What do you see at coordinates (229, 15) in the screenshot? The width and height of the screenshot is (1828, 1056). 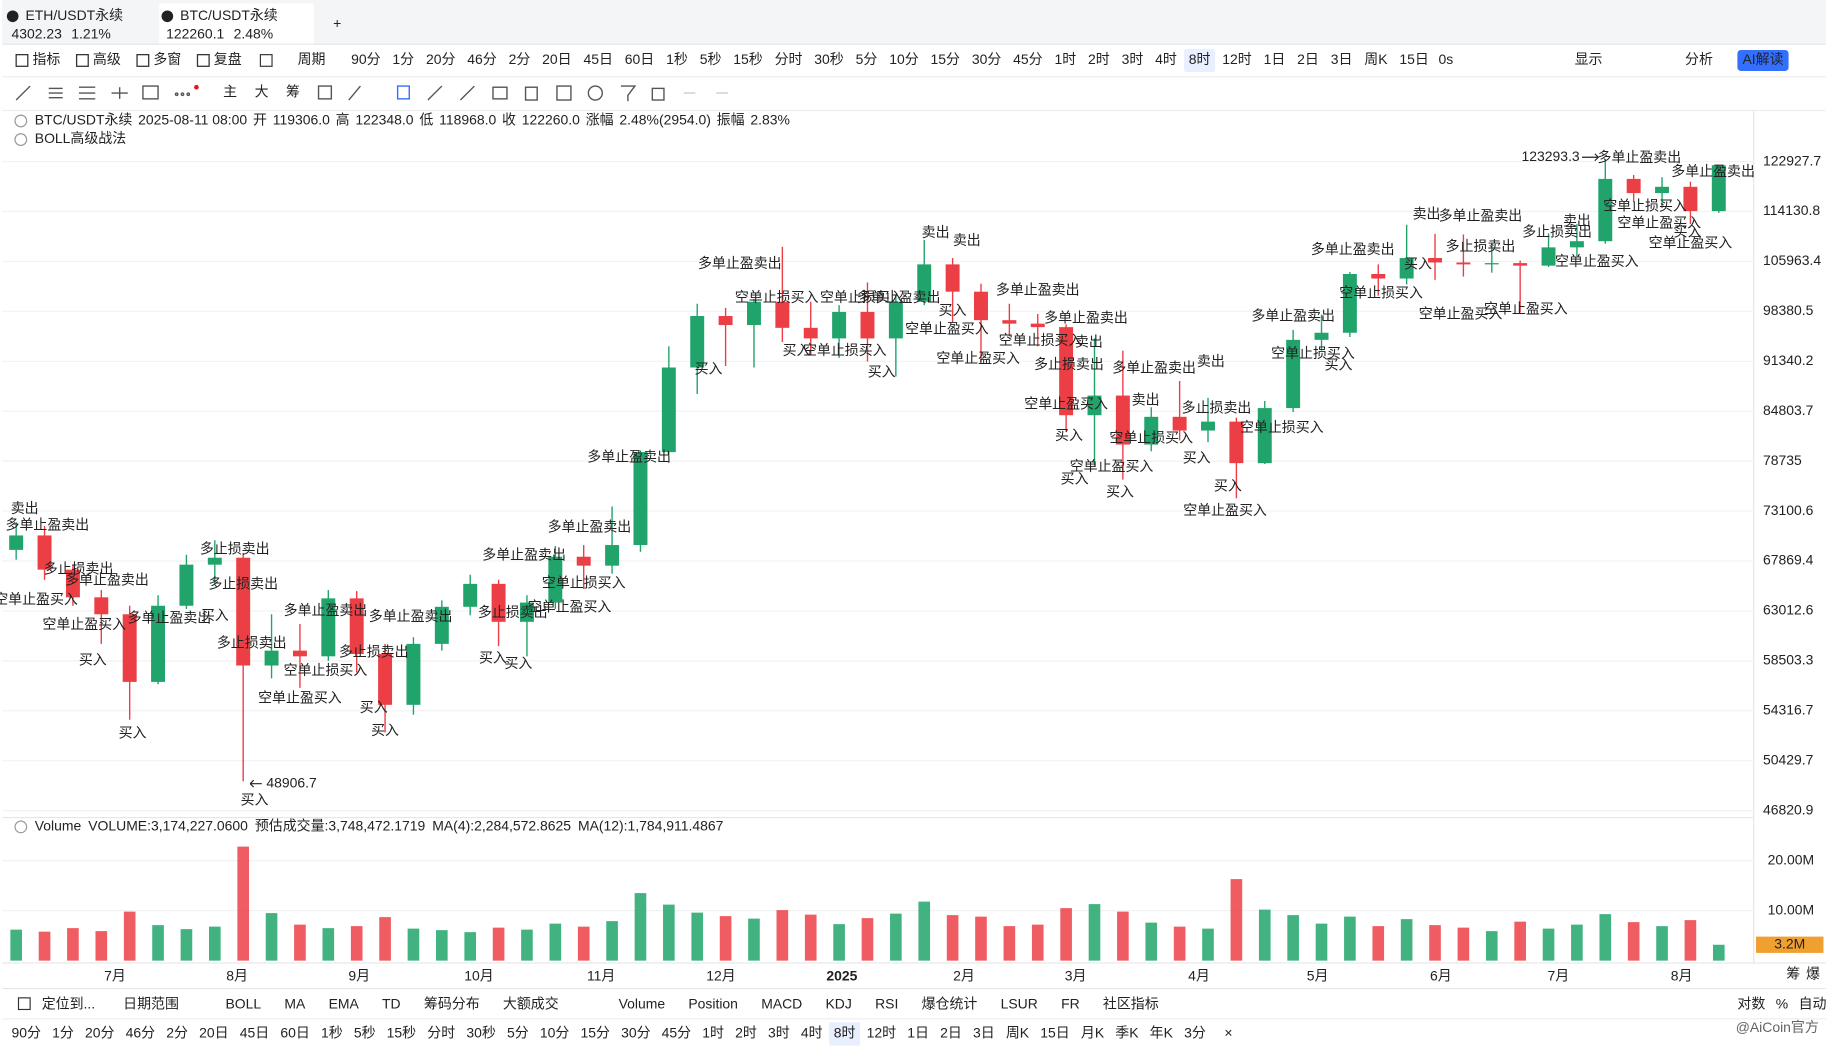 I see `tab-symbol: BTC/USDT永续` at bounding box center [229, 15].